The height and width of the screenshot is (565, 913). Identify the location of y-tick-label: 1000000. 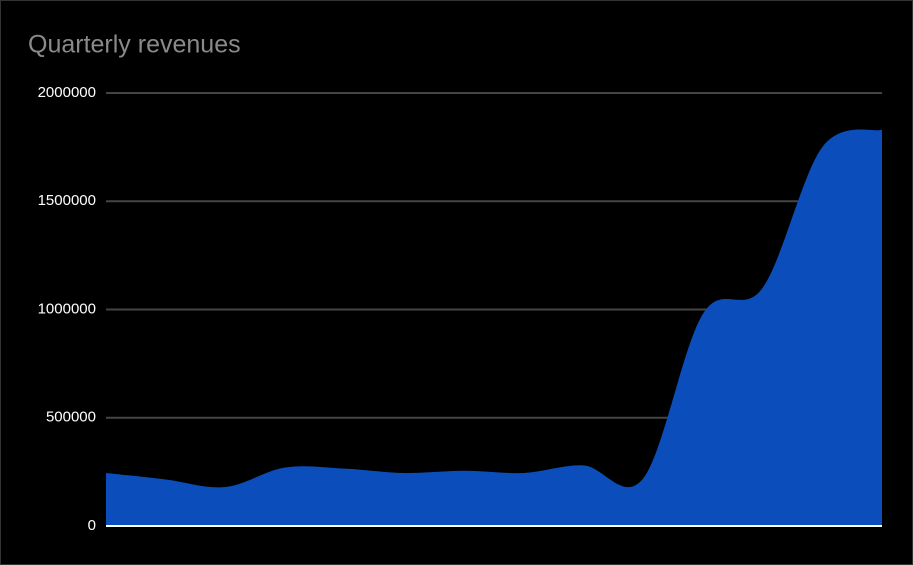
(67, 308).